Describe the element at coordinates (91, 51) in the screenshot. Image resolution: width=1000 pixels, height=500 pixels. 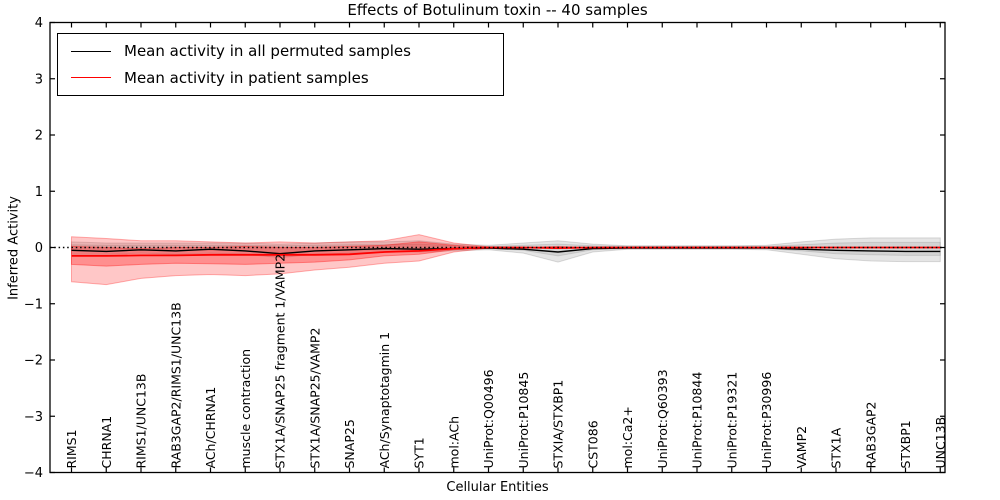
I see `permuted-line-sample` at that location.